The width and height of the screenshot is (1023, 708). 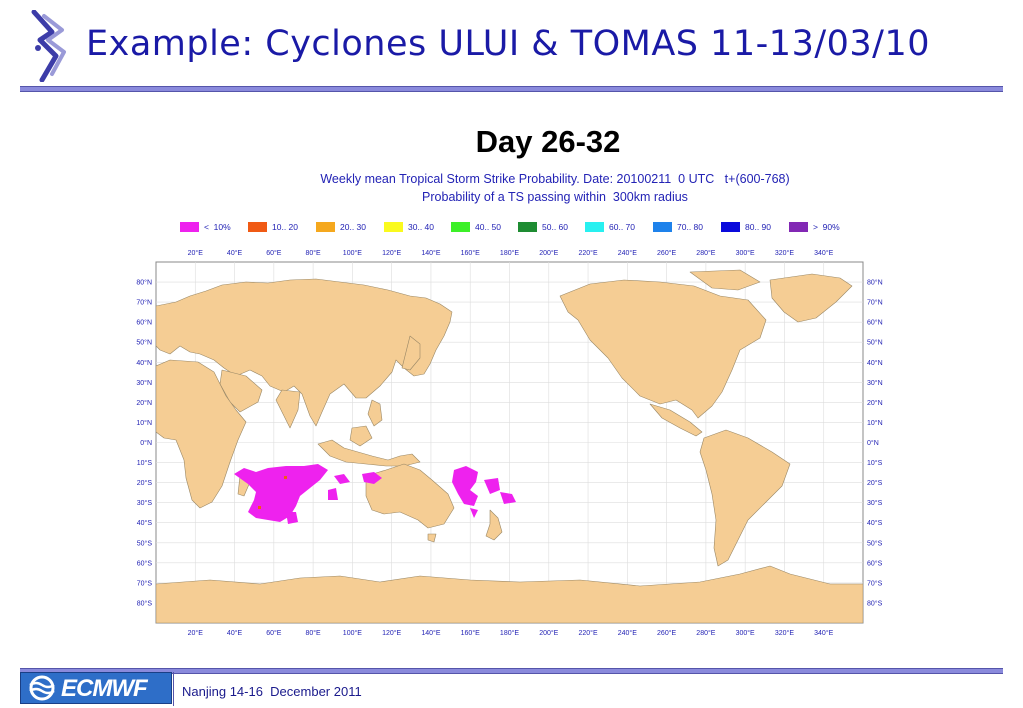 What do you see at coordinates (811, 298) in the screenshot?
I see `land-greenland` at bounding box center [811, 298].